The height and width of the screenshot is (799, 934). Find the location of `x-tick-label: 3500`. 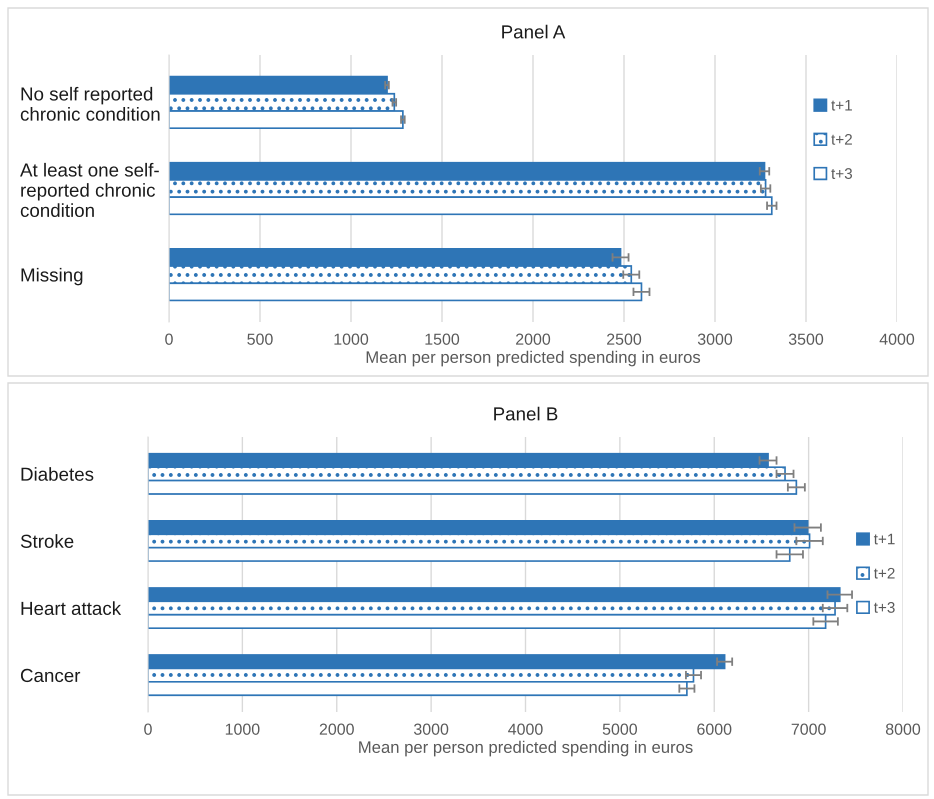

x-tick-label: 3500 is located at coordinates (806, 339).